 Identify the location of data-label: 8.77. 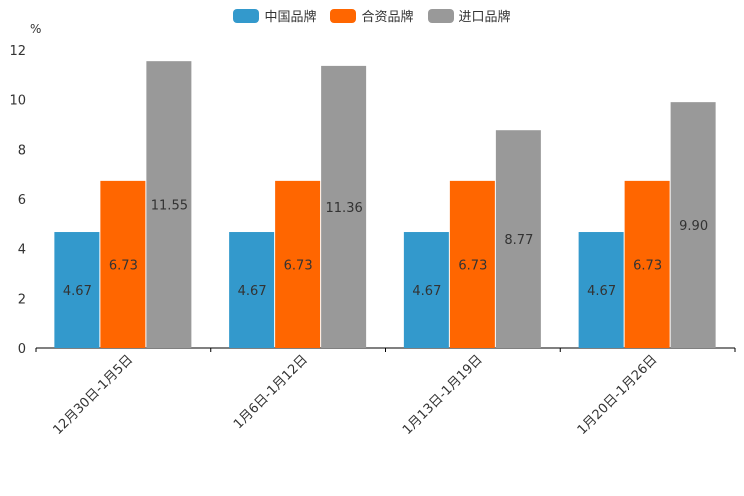
(518, 240).